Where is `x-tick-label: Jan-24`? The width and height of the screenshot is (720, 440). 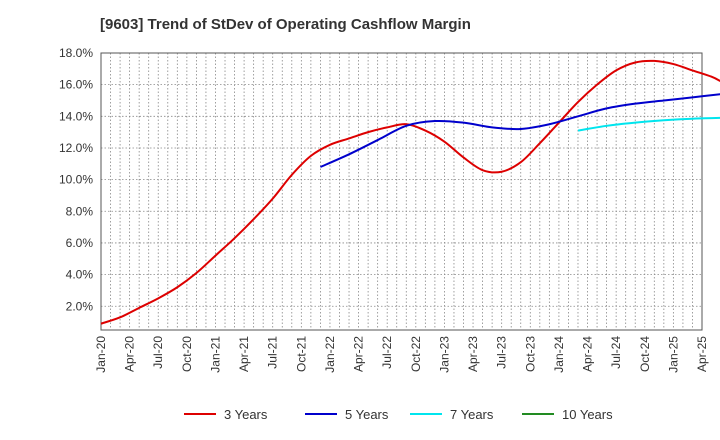 x-tick-label: Jan-24 is located at coordinates (559, 354).